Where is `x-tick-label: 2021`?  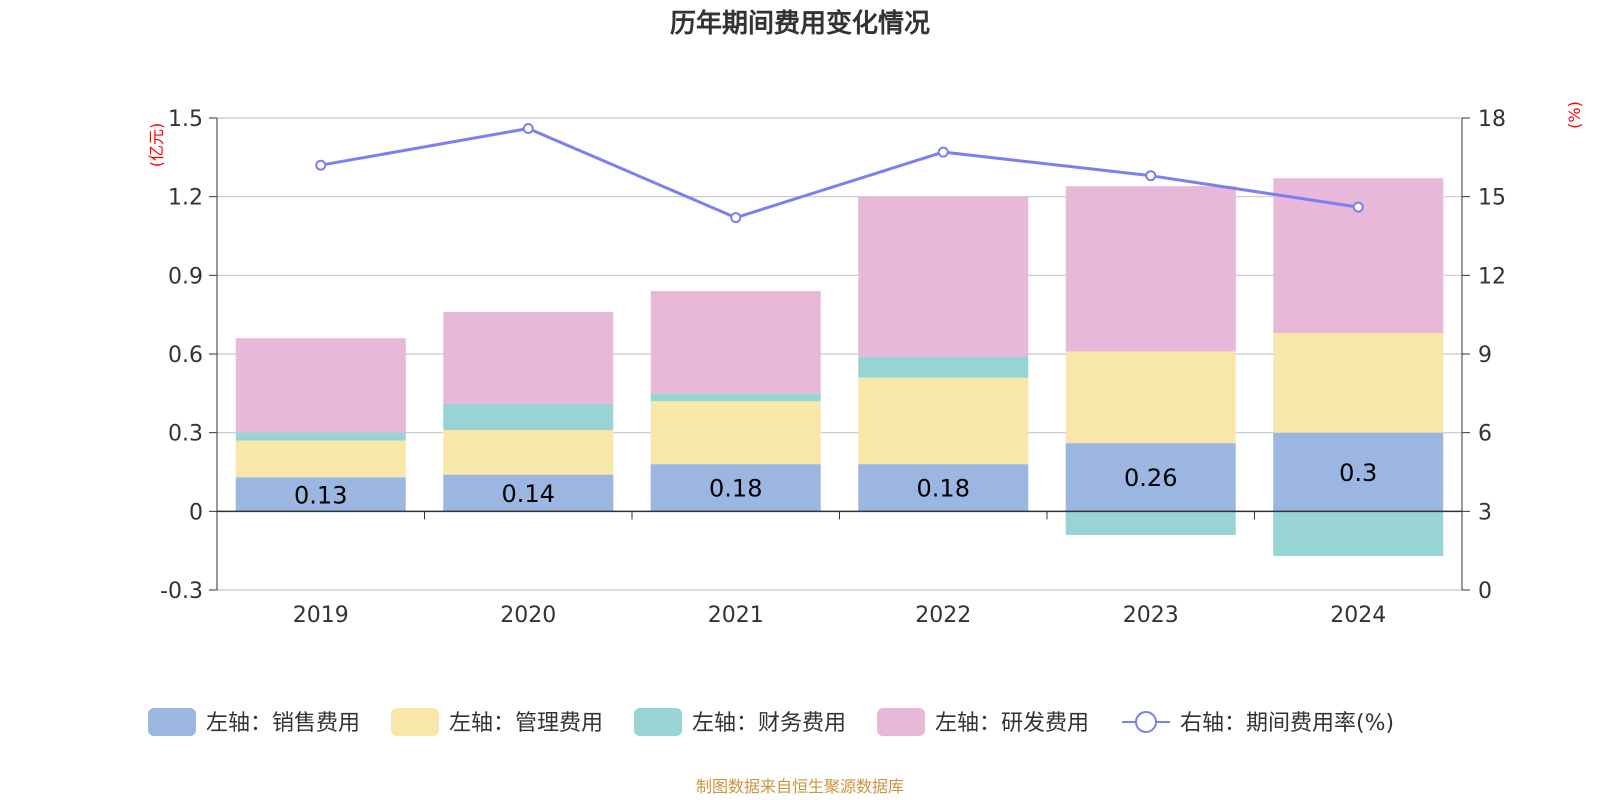
x-tick-label: 2021 is located at coordinates (736, 615).